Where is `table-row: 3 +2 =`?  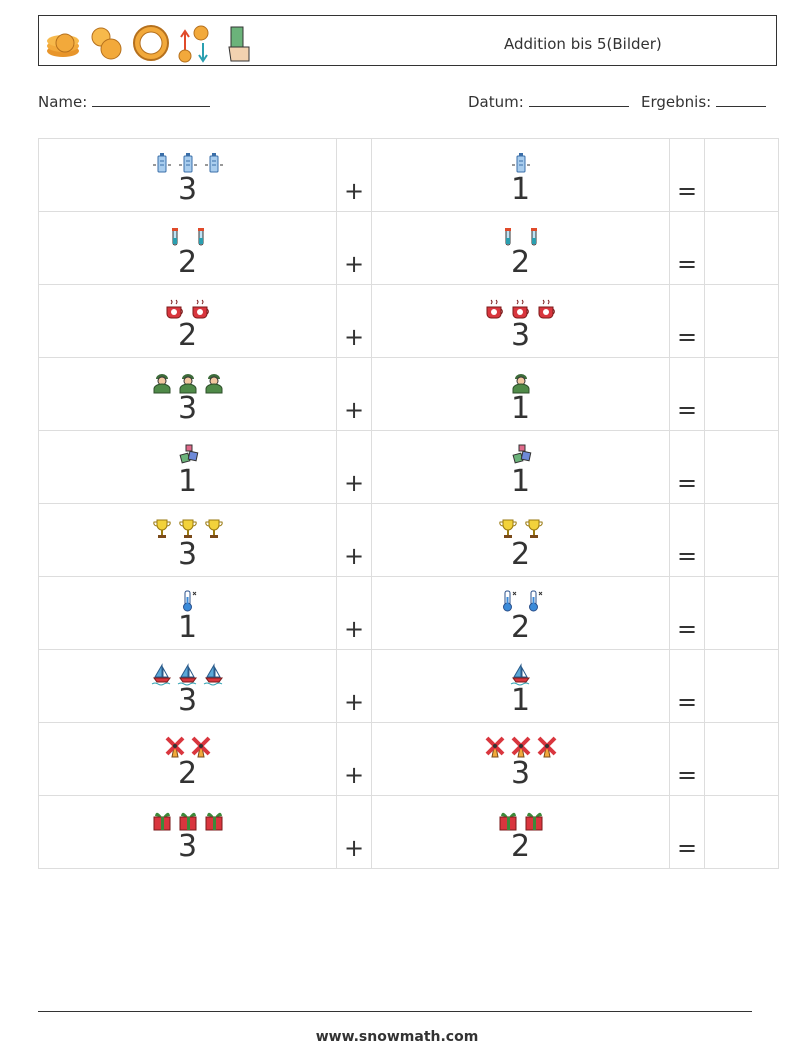 table-row: 3 +2 = is located at coordinates (408, 540).